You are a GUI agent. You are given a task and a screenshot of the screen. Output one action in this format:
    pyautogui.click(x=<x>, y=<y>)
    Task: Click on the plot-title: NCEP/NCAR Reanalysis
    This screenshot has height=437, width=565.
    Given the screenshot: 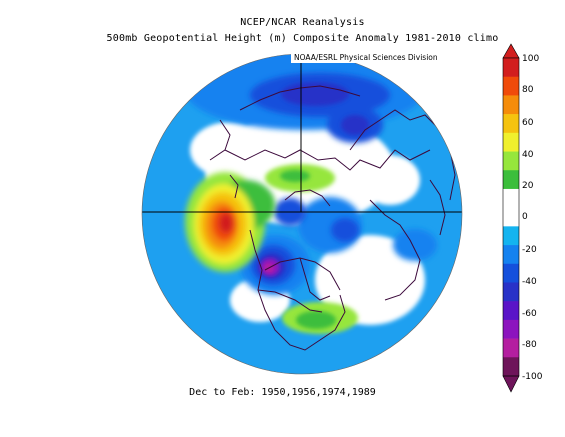 What is the action you would take?
    pyautogui.click(x=302, y=22)
    